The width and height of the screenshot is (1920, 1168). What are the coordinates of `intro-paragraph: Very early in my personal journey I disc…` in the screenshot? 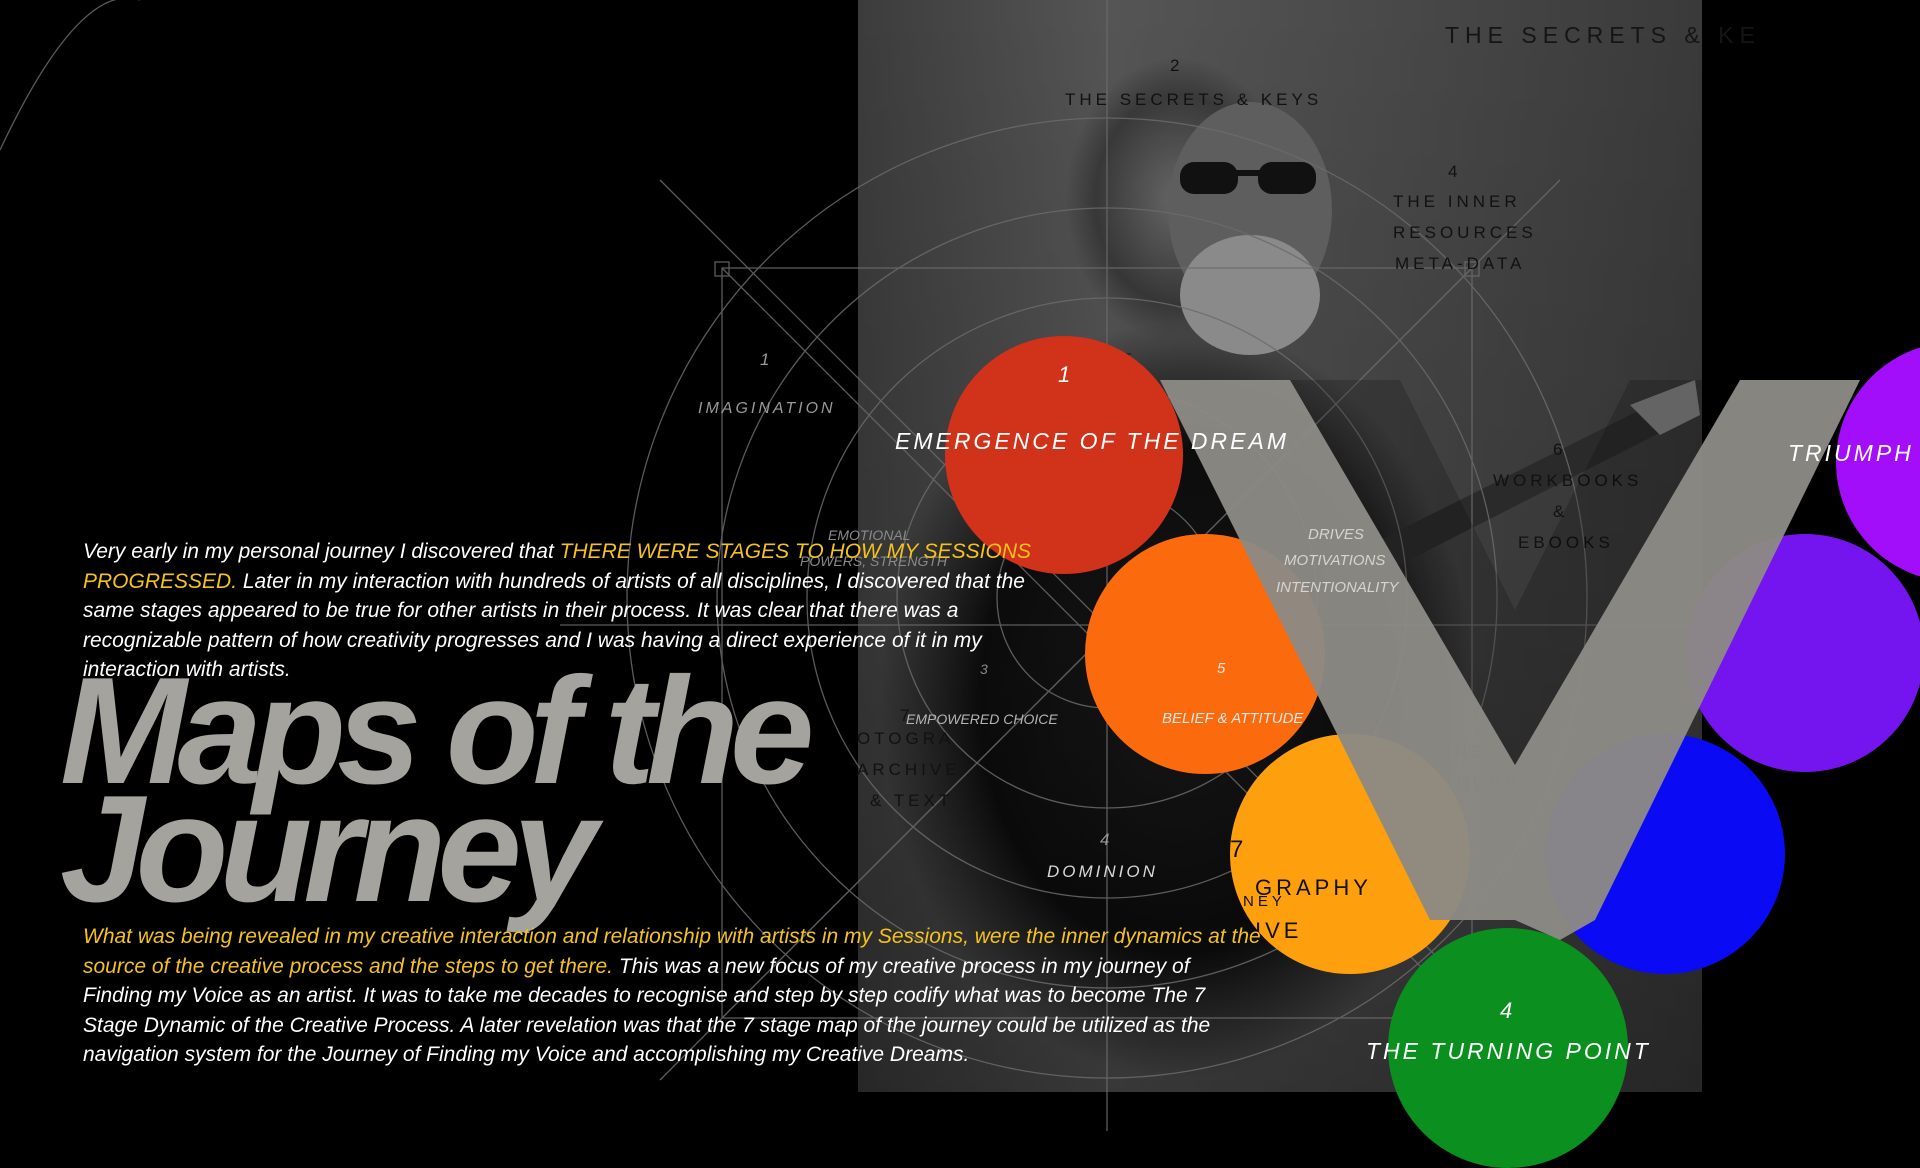 It's located at (563, 611).